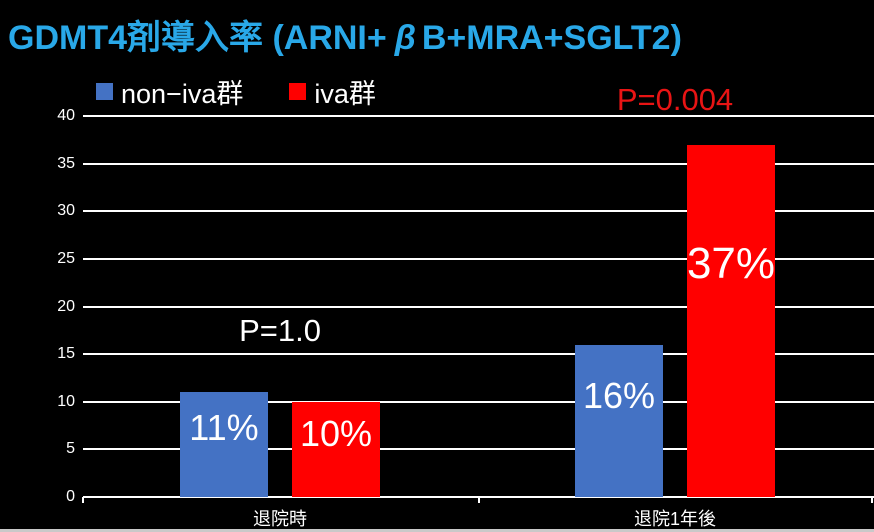  I want to click on y-axis-tick-label-10: 10, so click(66, 401).